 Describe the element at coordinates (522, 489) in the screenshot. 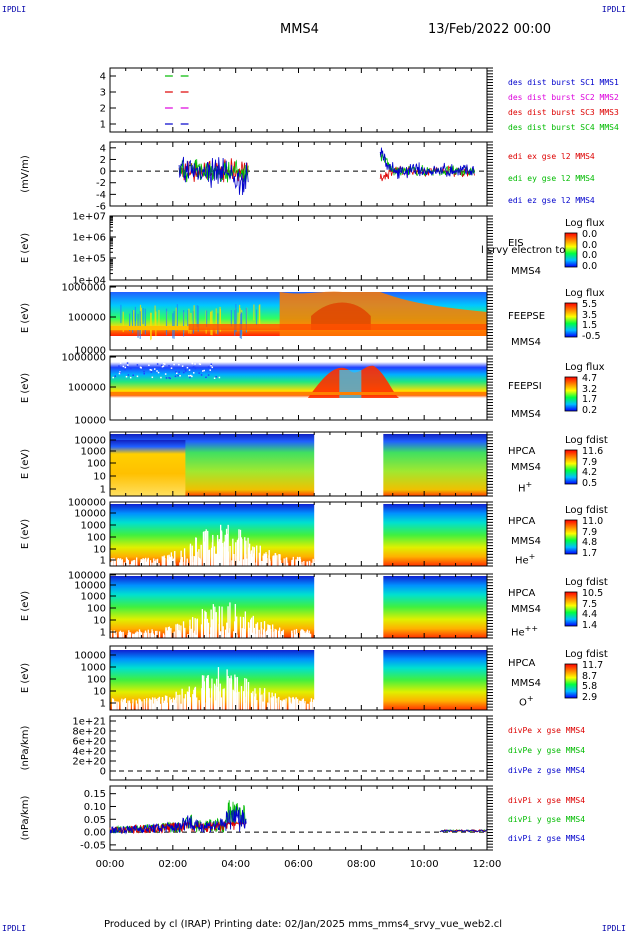

I see `species-symbol: H` at that location.